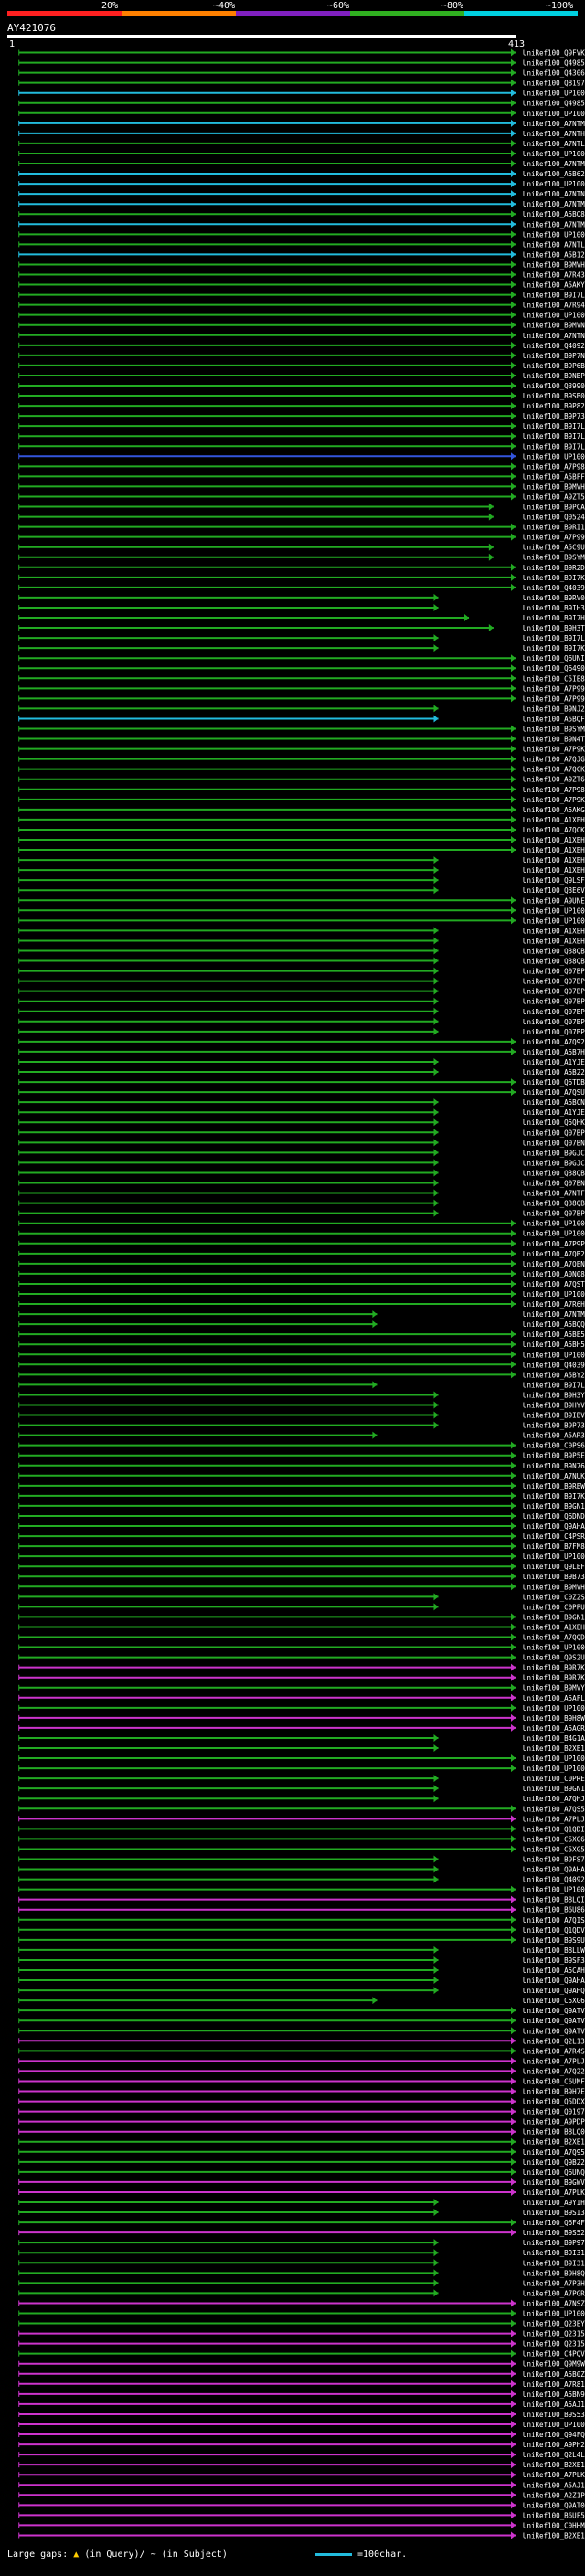  What do you see at coordinates (554, 840) in the screenshot?
I see `hit-label: UniRef100_A1XEH4` at bounding box center [554, 840].